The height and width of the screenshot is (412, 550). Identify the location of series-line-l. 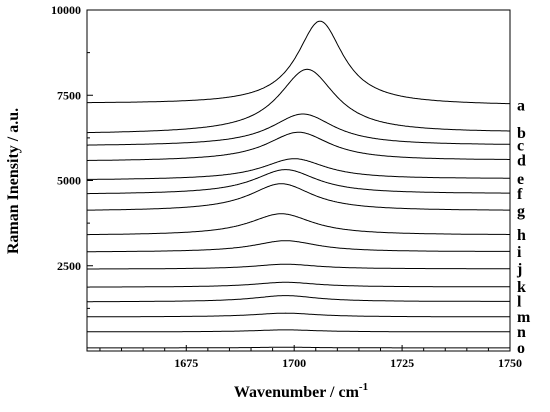
(298, 299).